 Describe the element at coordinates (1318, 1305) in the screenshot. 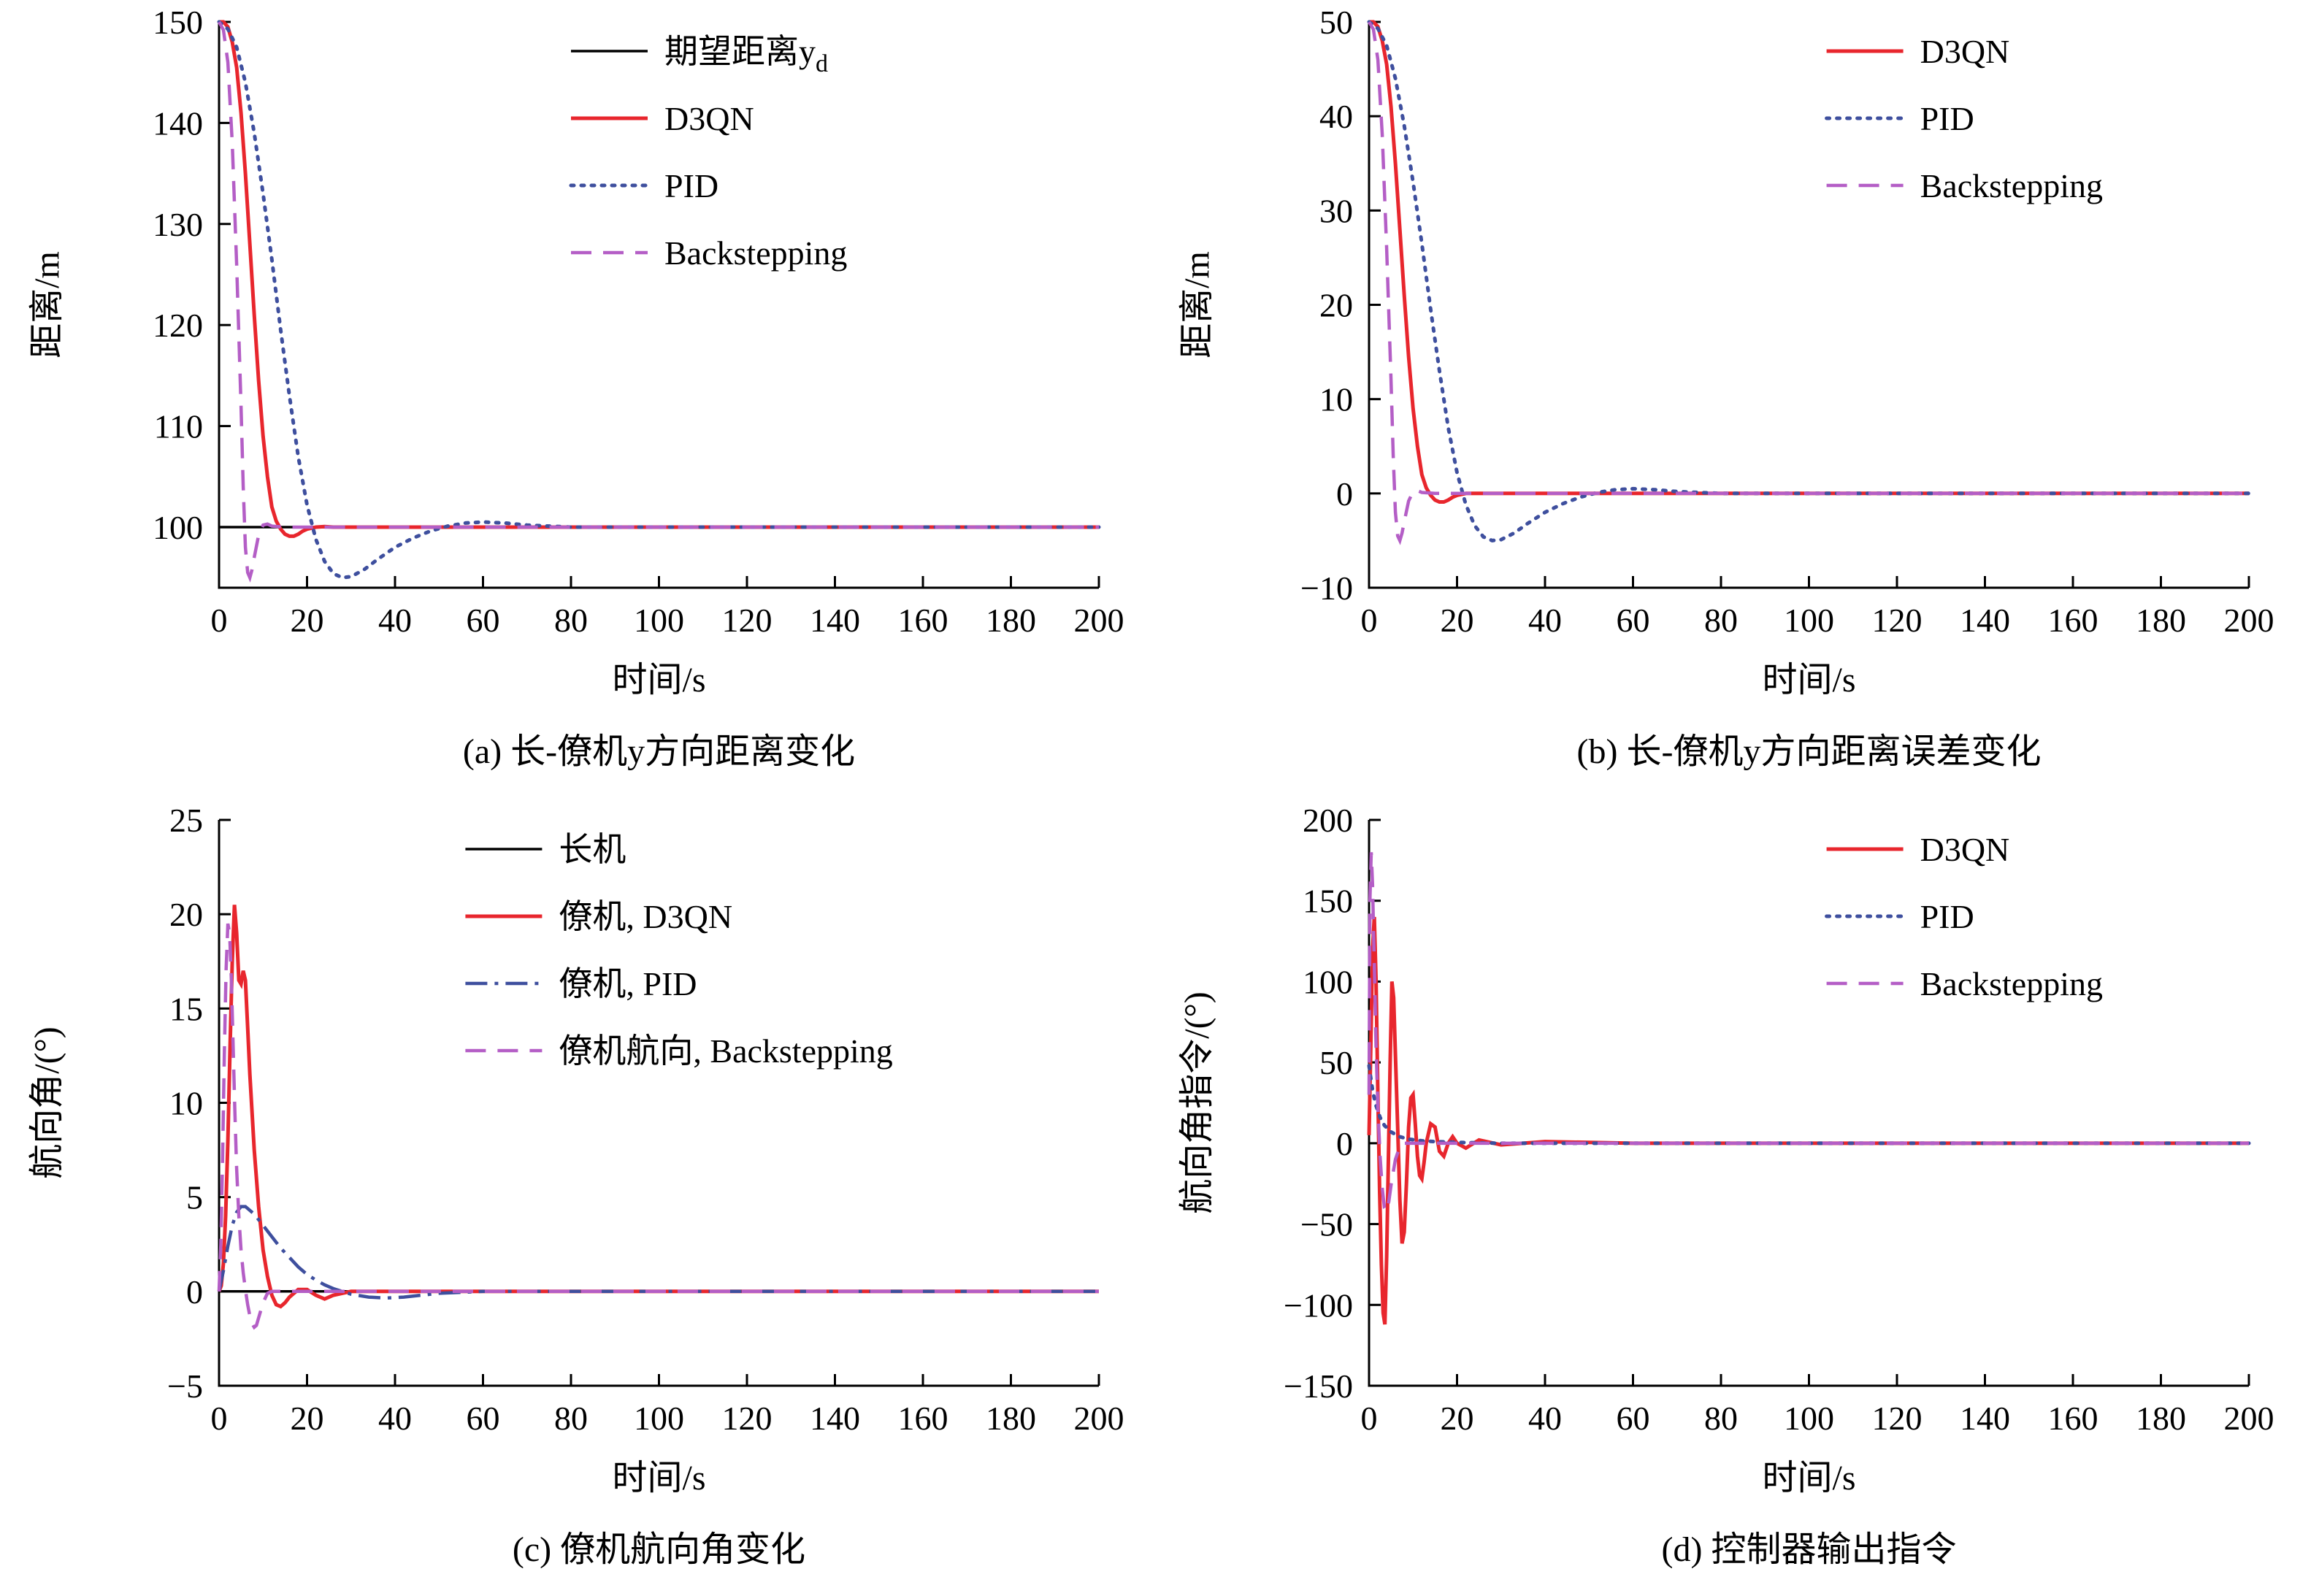

I see `svg-text: −100` at that location.